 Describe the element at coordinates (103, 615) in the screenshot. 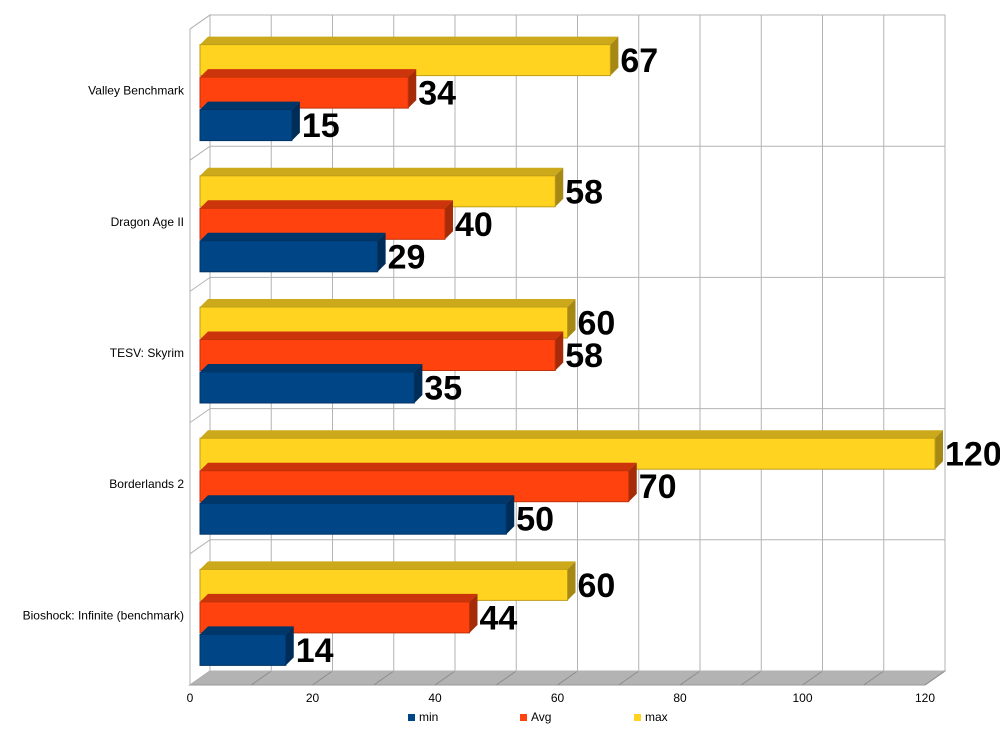

I see `category-label: Bioshock: Infinite (benchmark)` at that location.